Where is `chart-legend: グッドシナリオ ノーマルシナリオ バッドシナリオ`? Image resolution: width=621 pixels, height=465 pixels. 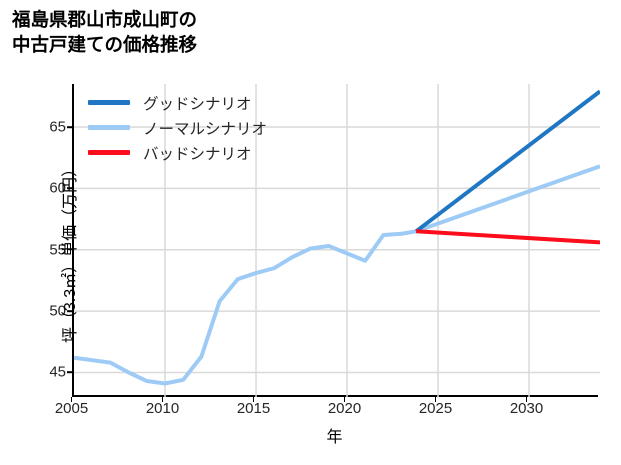
chart-legend: グッドシナリオ ノーマルシナリオ バッドシナリオ is located at coordinates (177, 126).